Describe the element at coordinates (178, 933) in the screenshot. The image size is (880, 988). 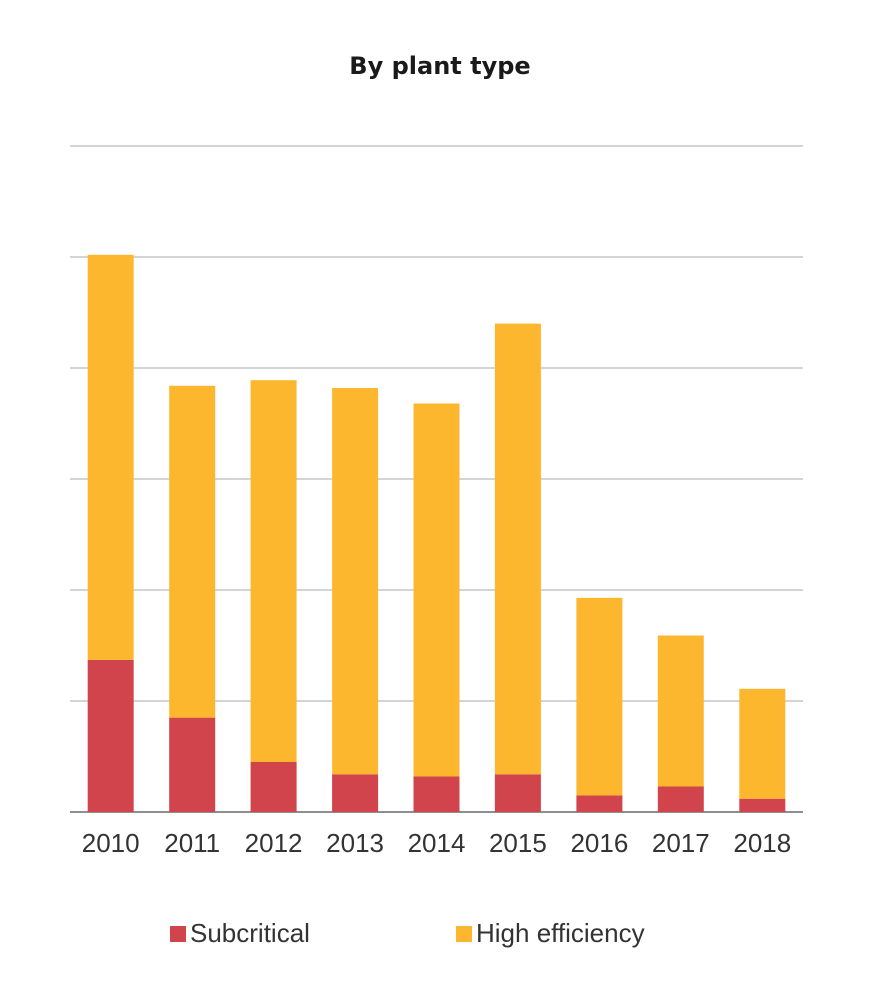
I see `legend-swatch-subcritical` at that location.